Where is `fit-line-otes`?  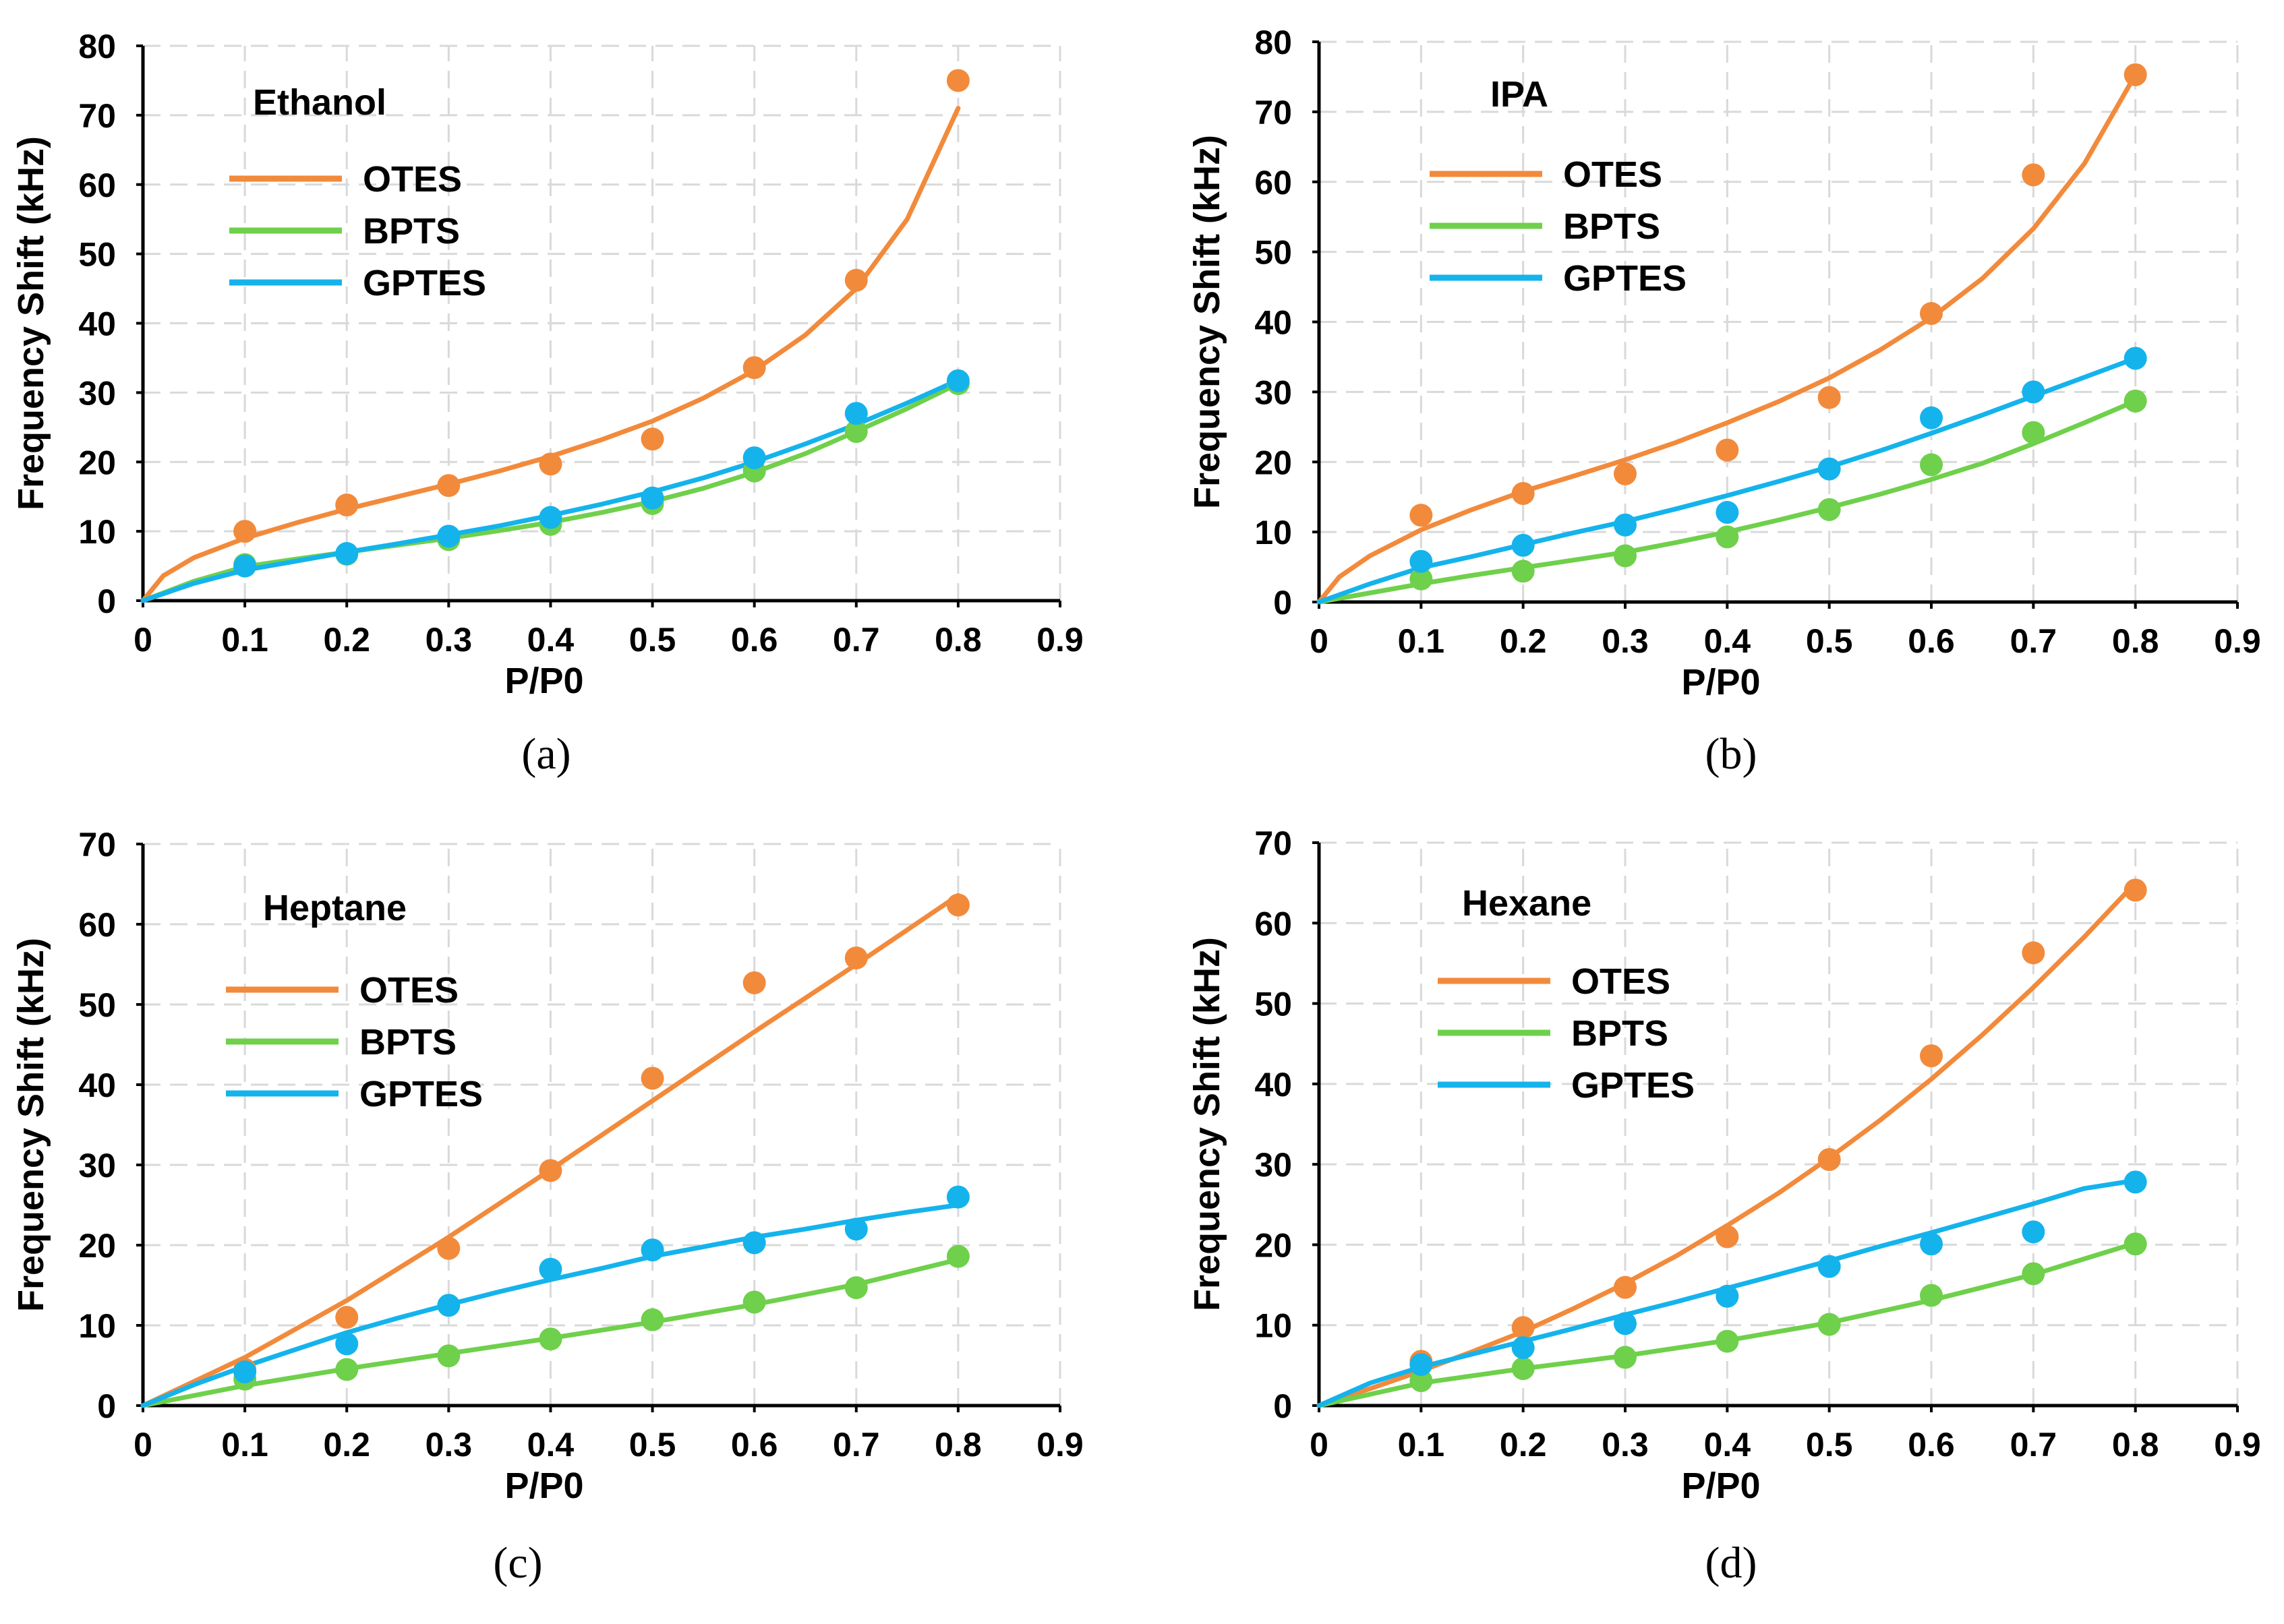
fit-line-otes is located at coordinates (550, 354).